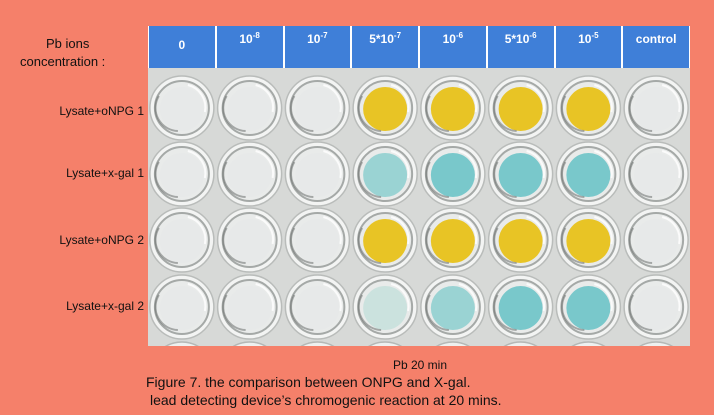  Describe the element at coordinates (249, 47) in the screenshot. I see `header-col-1: 10 -8` at that location.